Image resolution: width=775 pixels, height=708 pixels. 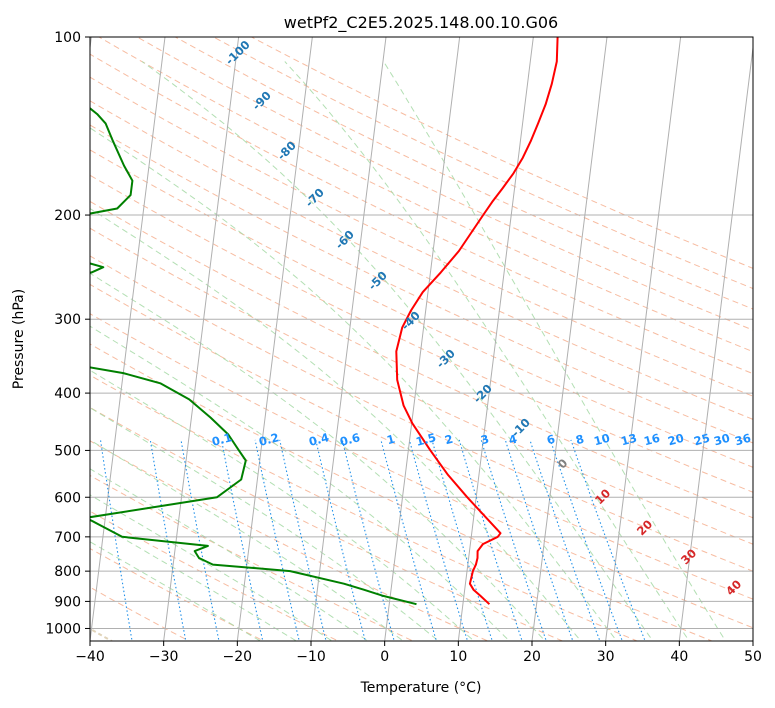 I want to click on x-tick-label: −40, so click(x=90, y=657).